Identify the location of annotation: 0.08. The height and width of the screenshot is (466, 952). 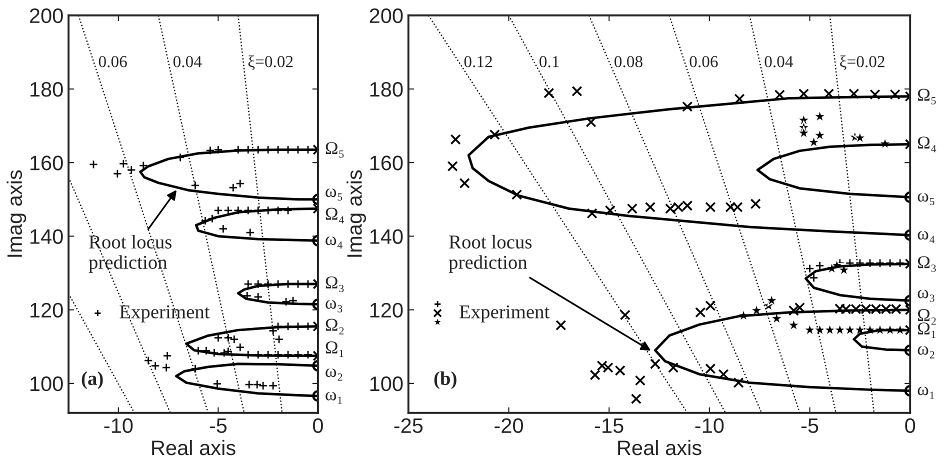
(628, 62).